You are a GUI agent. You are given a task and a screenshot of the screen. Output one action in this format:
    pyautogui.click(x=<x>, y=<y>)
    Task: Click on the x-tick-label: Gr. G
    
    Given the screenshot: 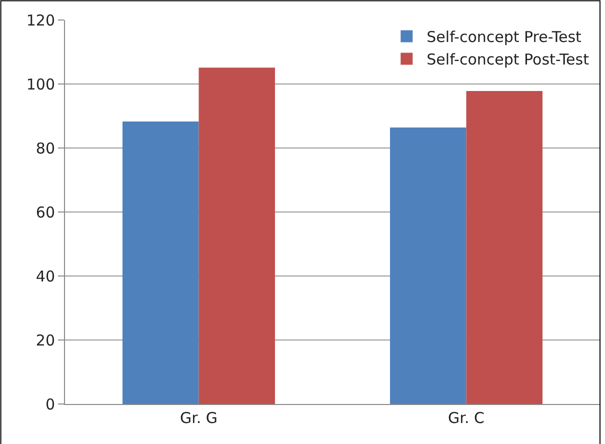 What is the action you would take?
    pyautogui.click(x=199, y=418)
    